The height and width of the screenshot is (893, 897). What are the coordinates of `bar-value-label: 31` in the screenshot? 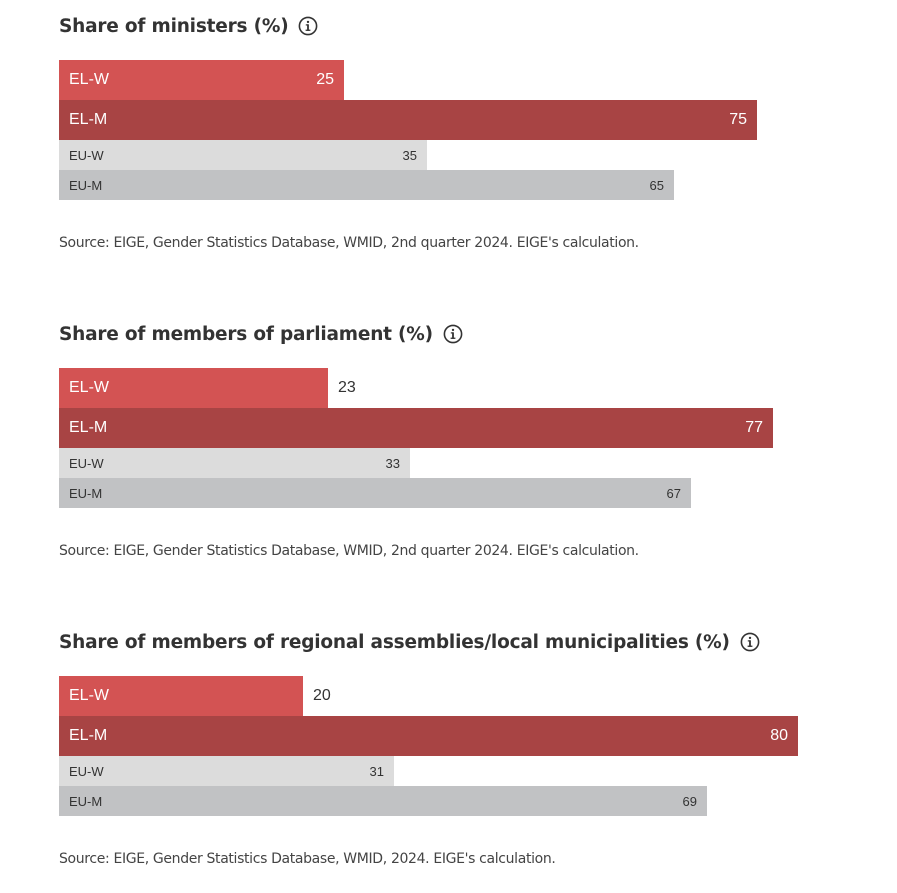 It's located at (376, 771).